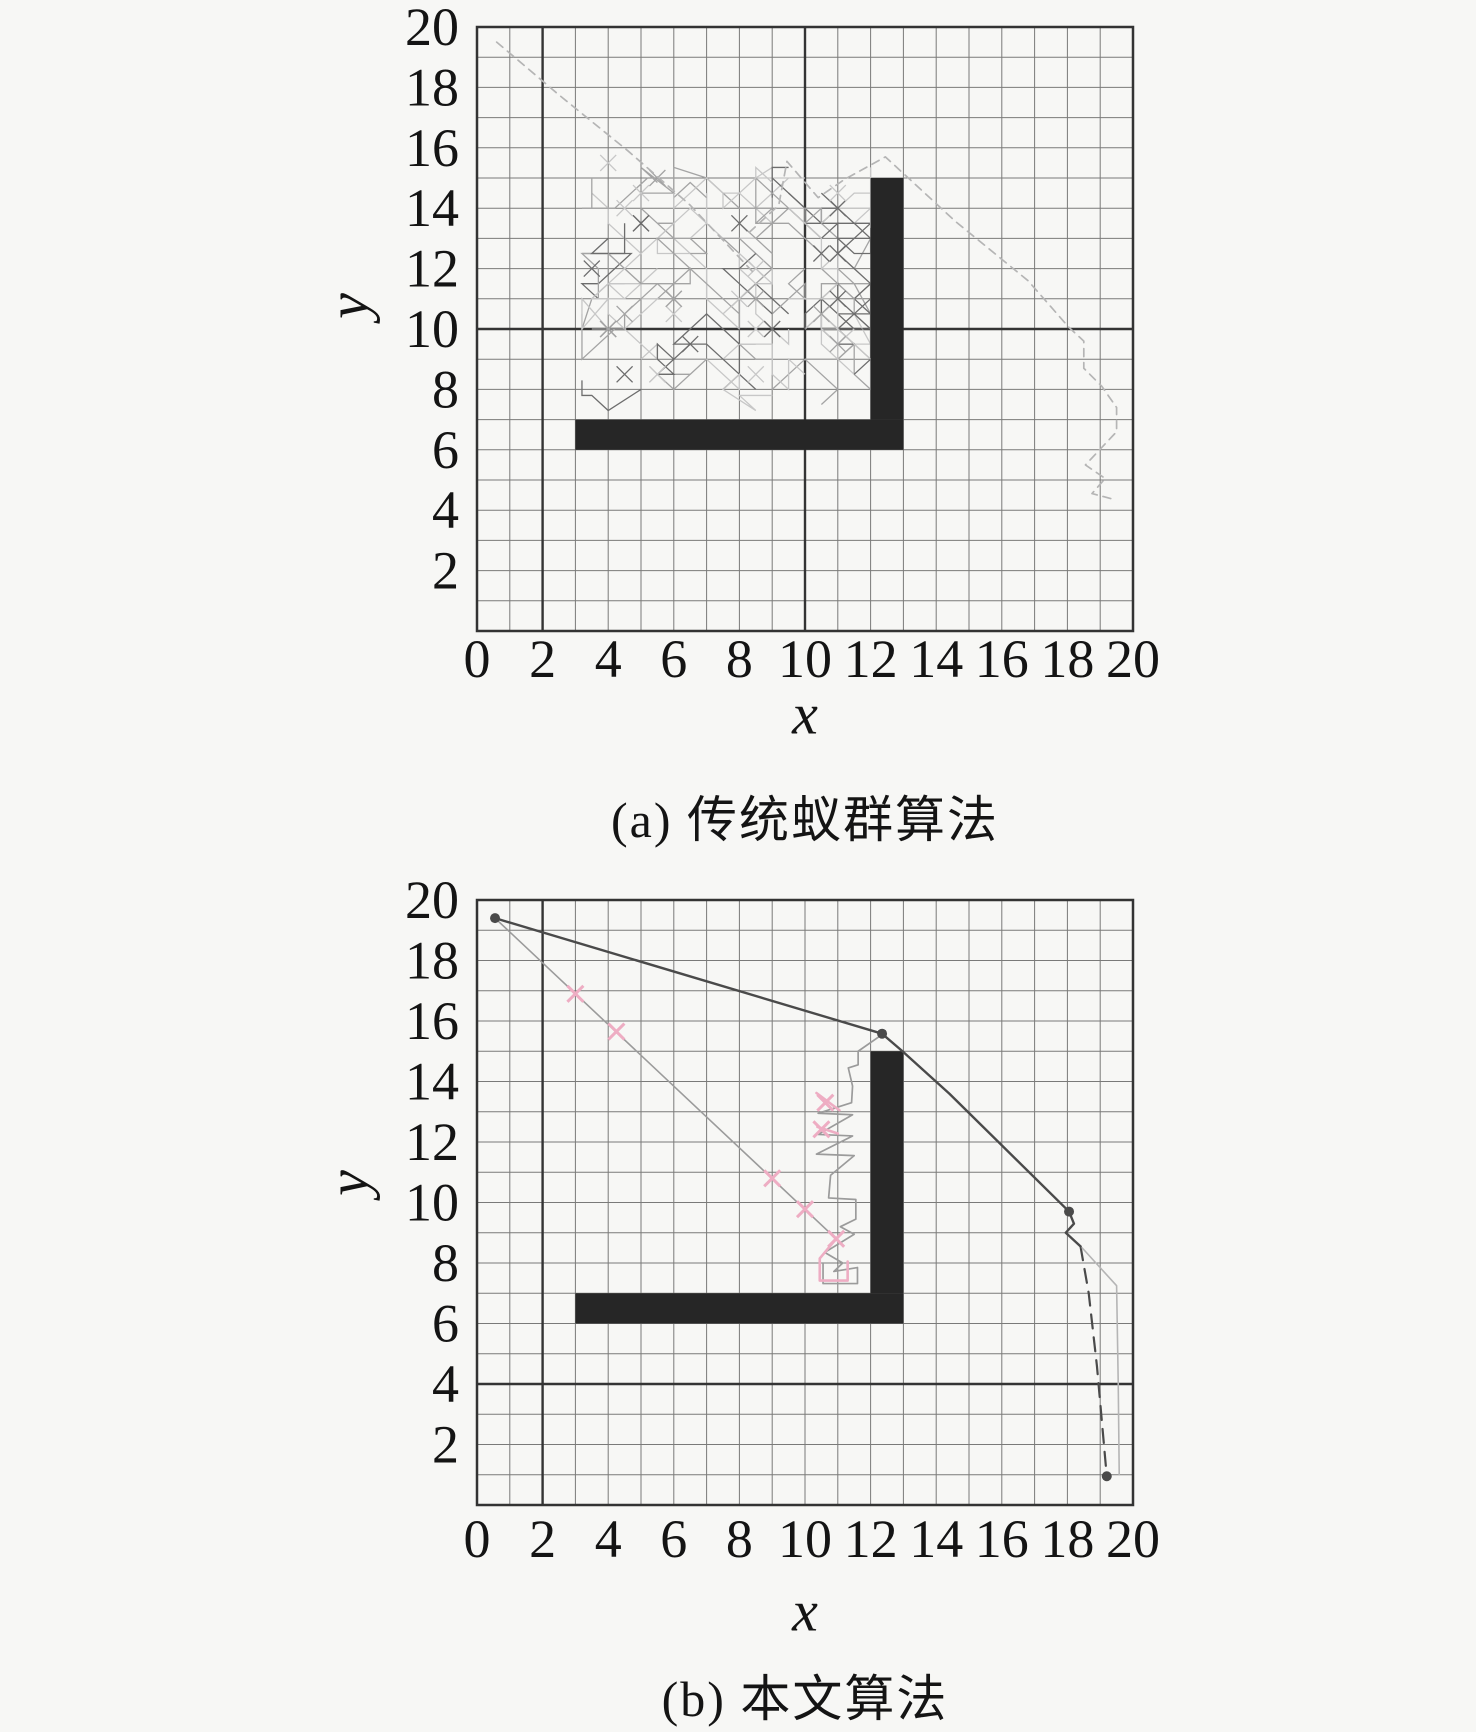 The height and width of the screenshot is (1732, 1476). I want to click on chart-a-obstacle-vertical, so click(887, 299).